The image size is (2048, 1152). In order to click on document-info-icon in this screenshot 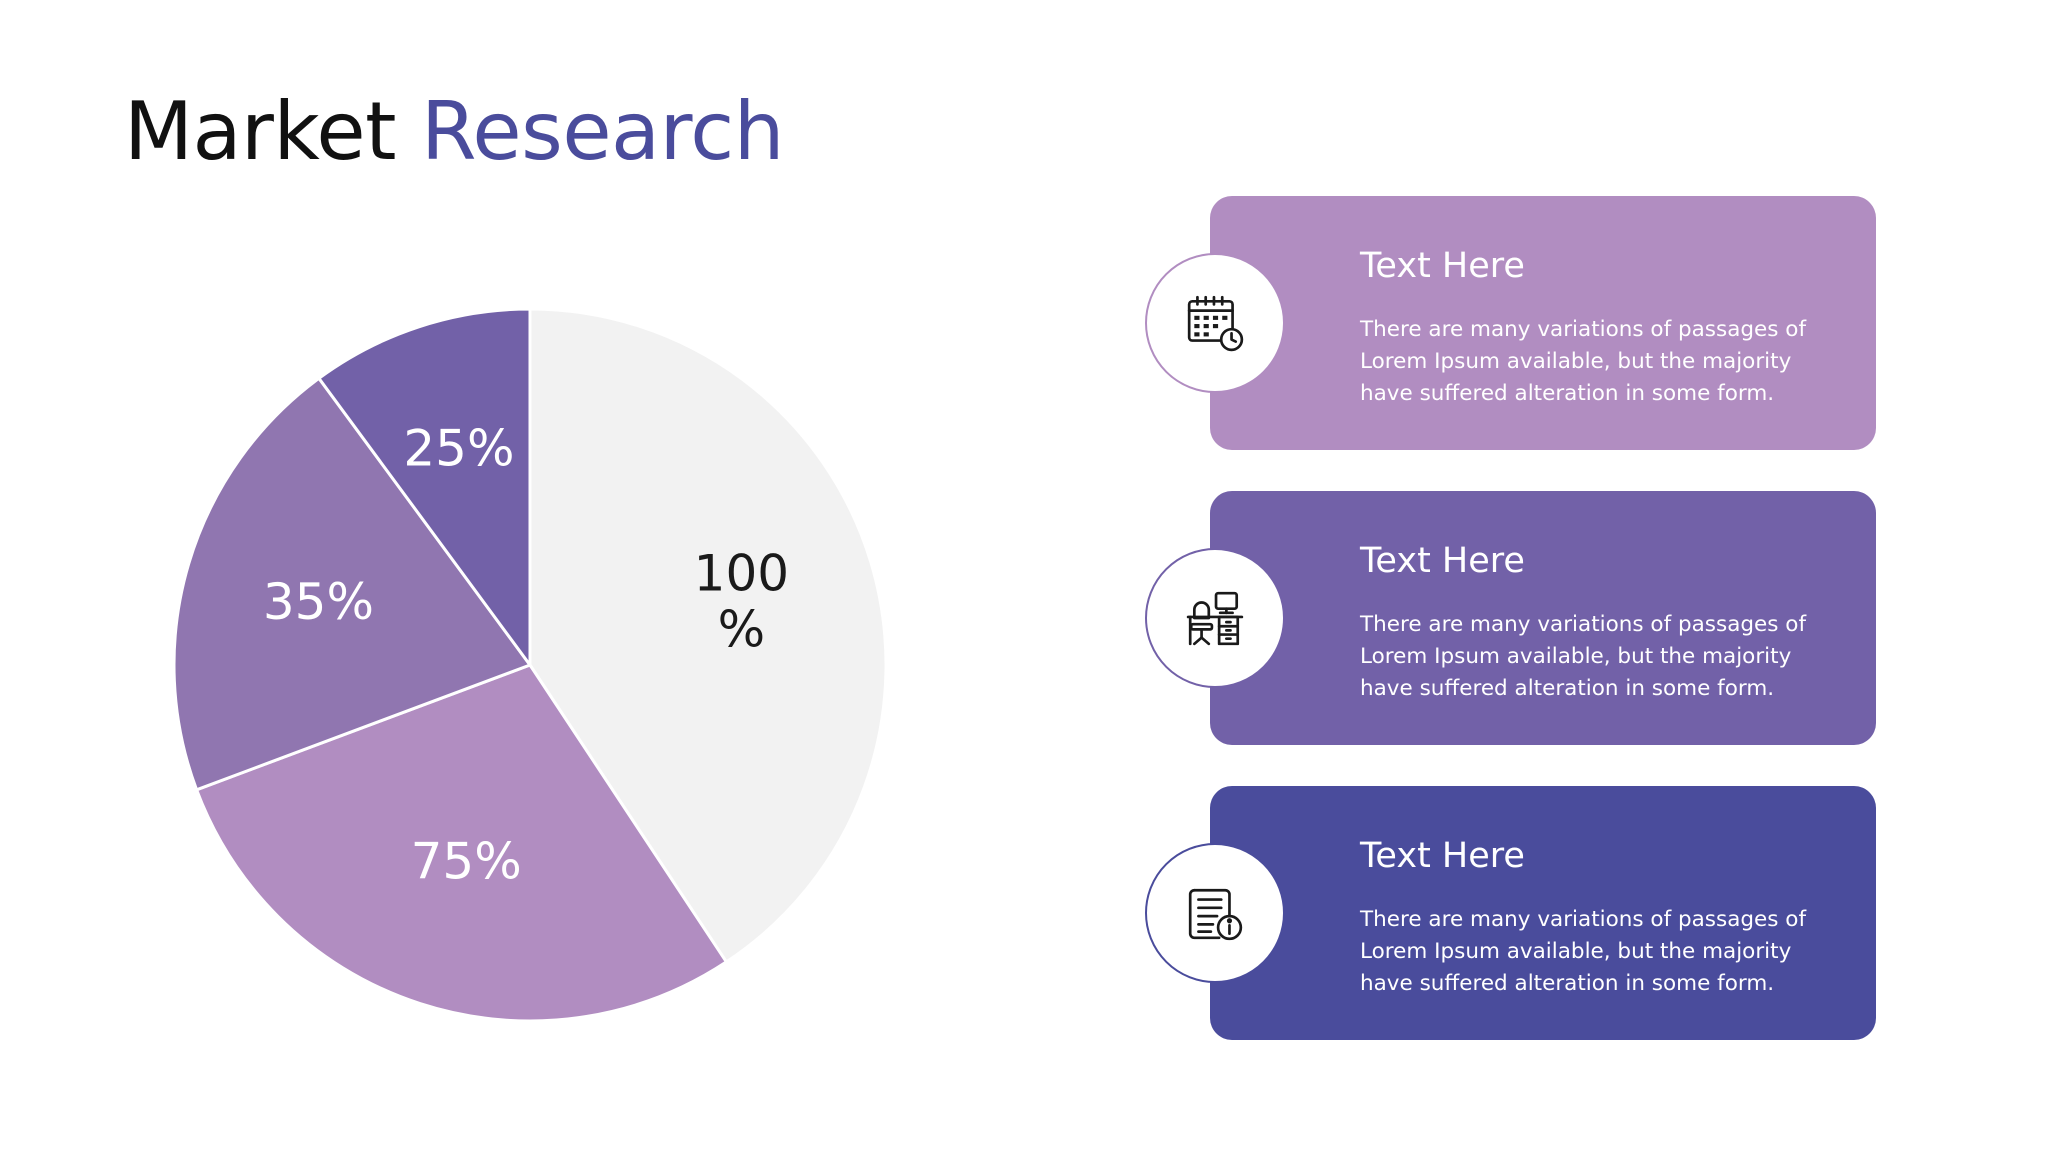, I will do `click(1215, 914)`.